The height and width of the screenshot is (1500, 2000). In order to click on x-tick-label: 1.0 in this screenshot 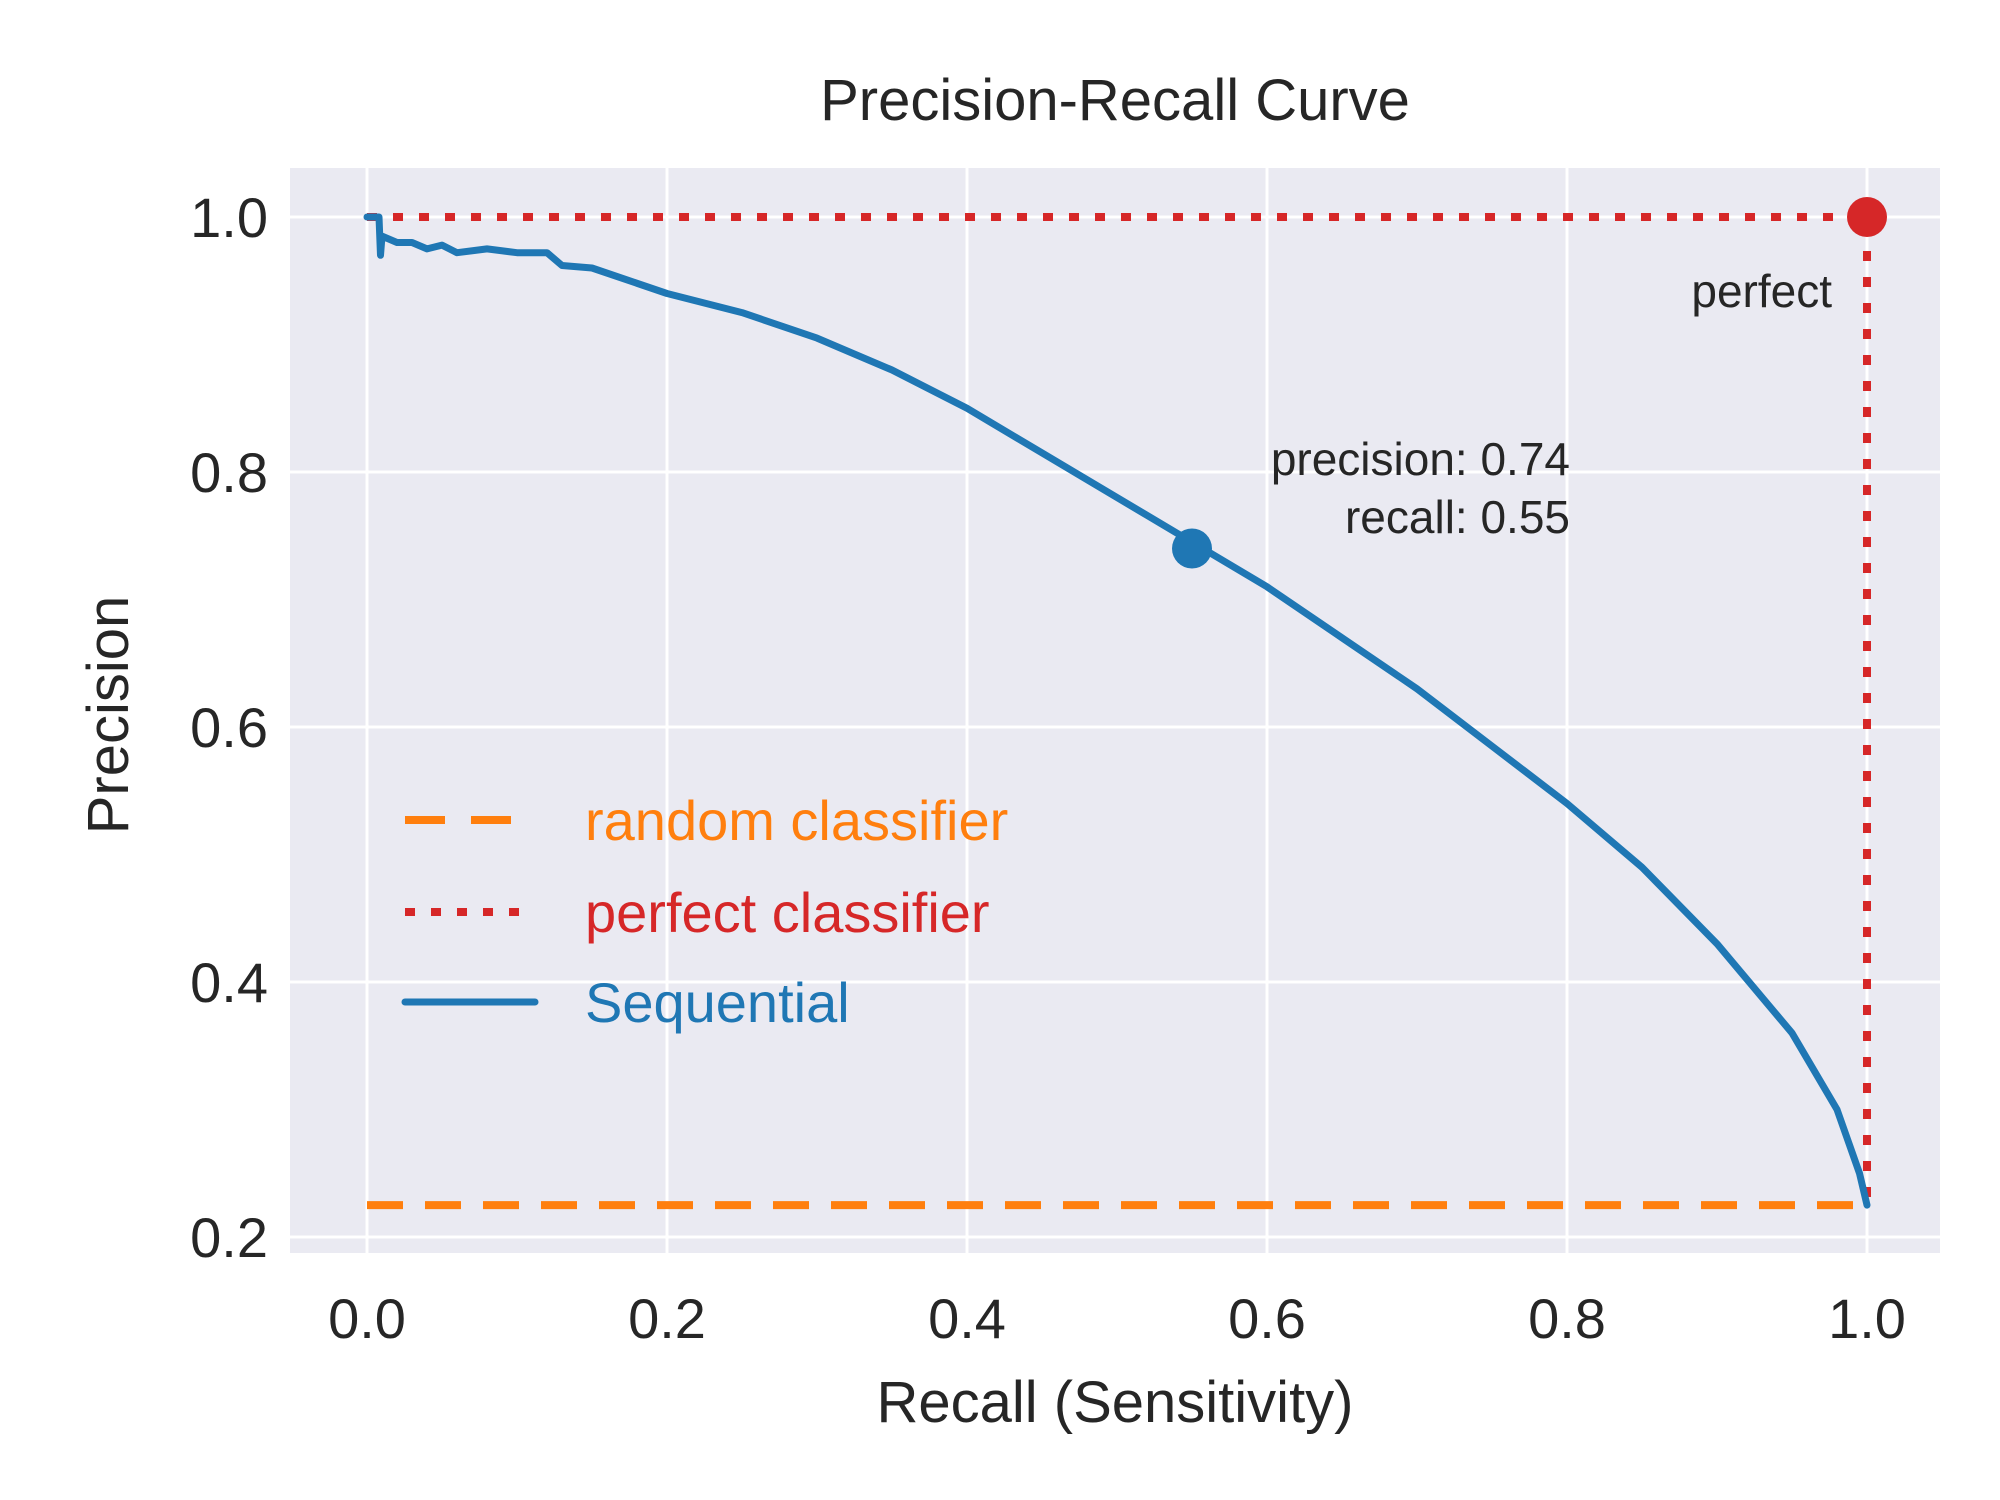, I will do `click(1867, 1318)`.